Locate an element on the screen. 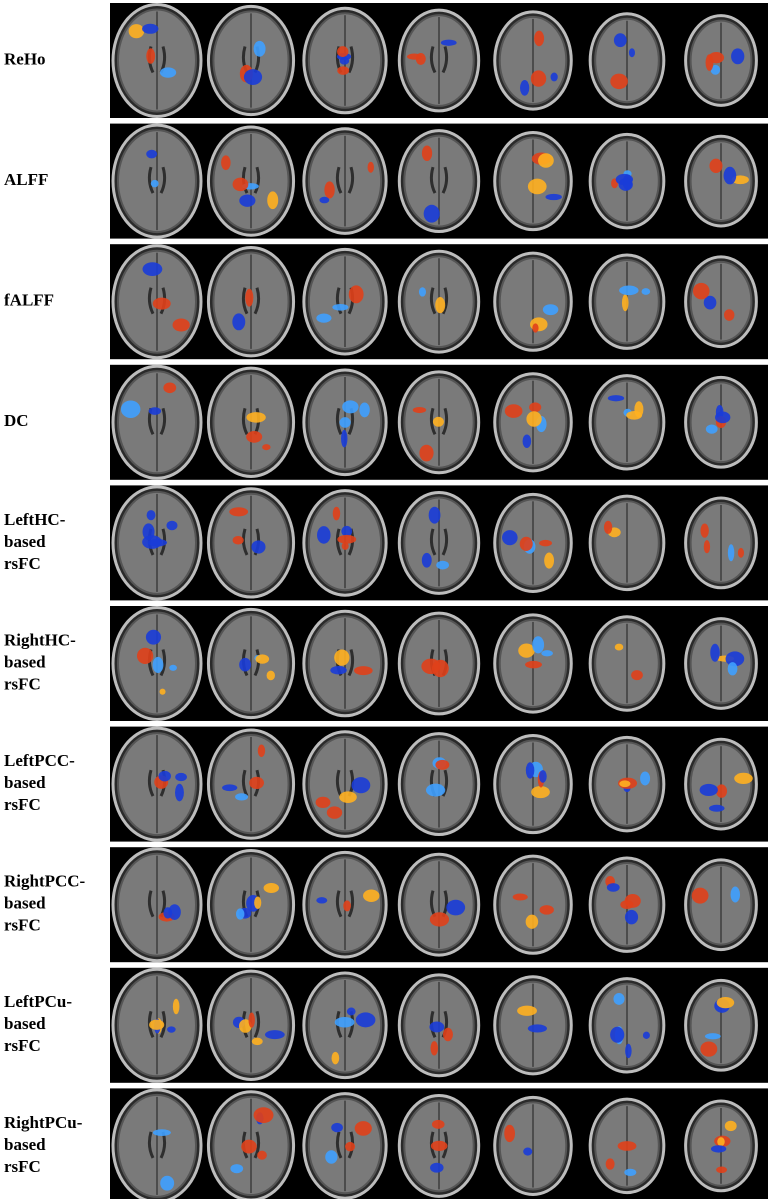 Image resolution: width=770 pixels, height=1199 pixels. row-label: based is located at coordinates (25, 782).